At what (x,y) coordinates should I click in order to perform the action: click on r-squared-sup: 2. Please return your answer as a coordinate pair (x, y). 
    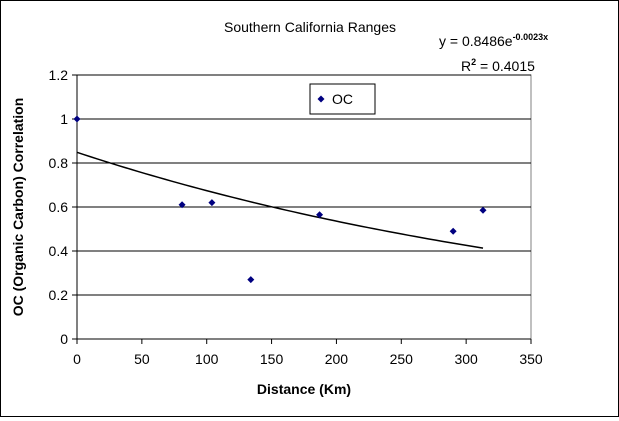
    Looking at the image, I should click on (473, 62).